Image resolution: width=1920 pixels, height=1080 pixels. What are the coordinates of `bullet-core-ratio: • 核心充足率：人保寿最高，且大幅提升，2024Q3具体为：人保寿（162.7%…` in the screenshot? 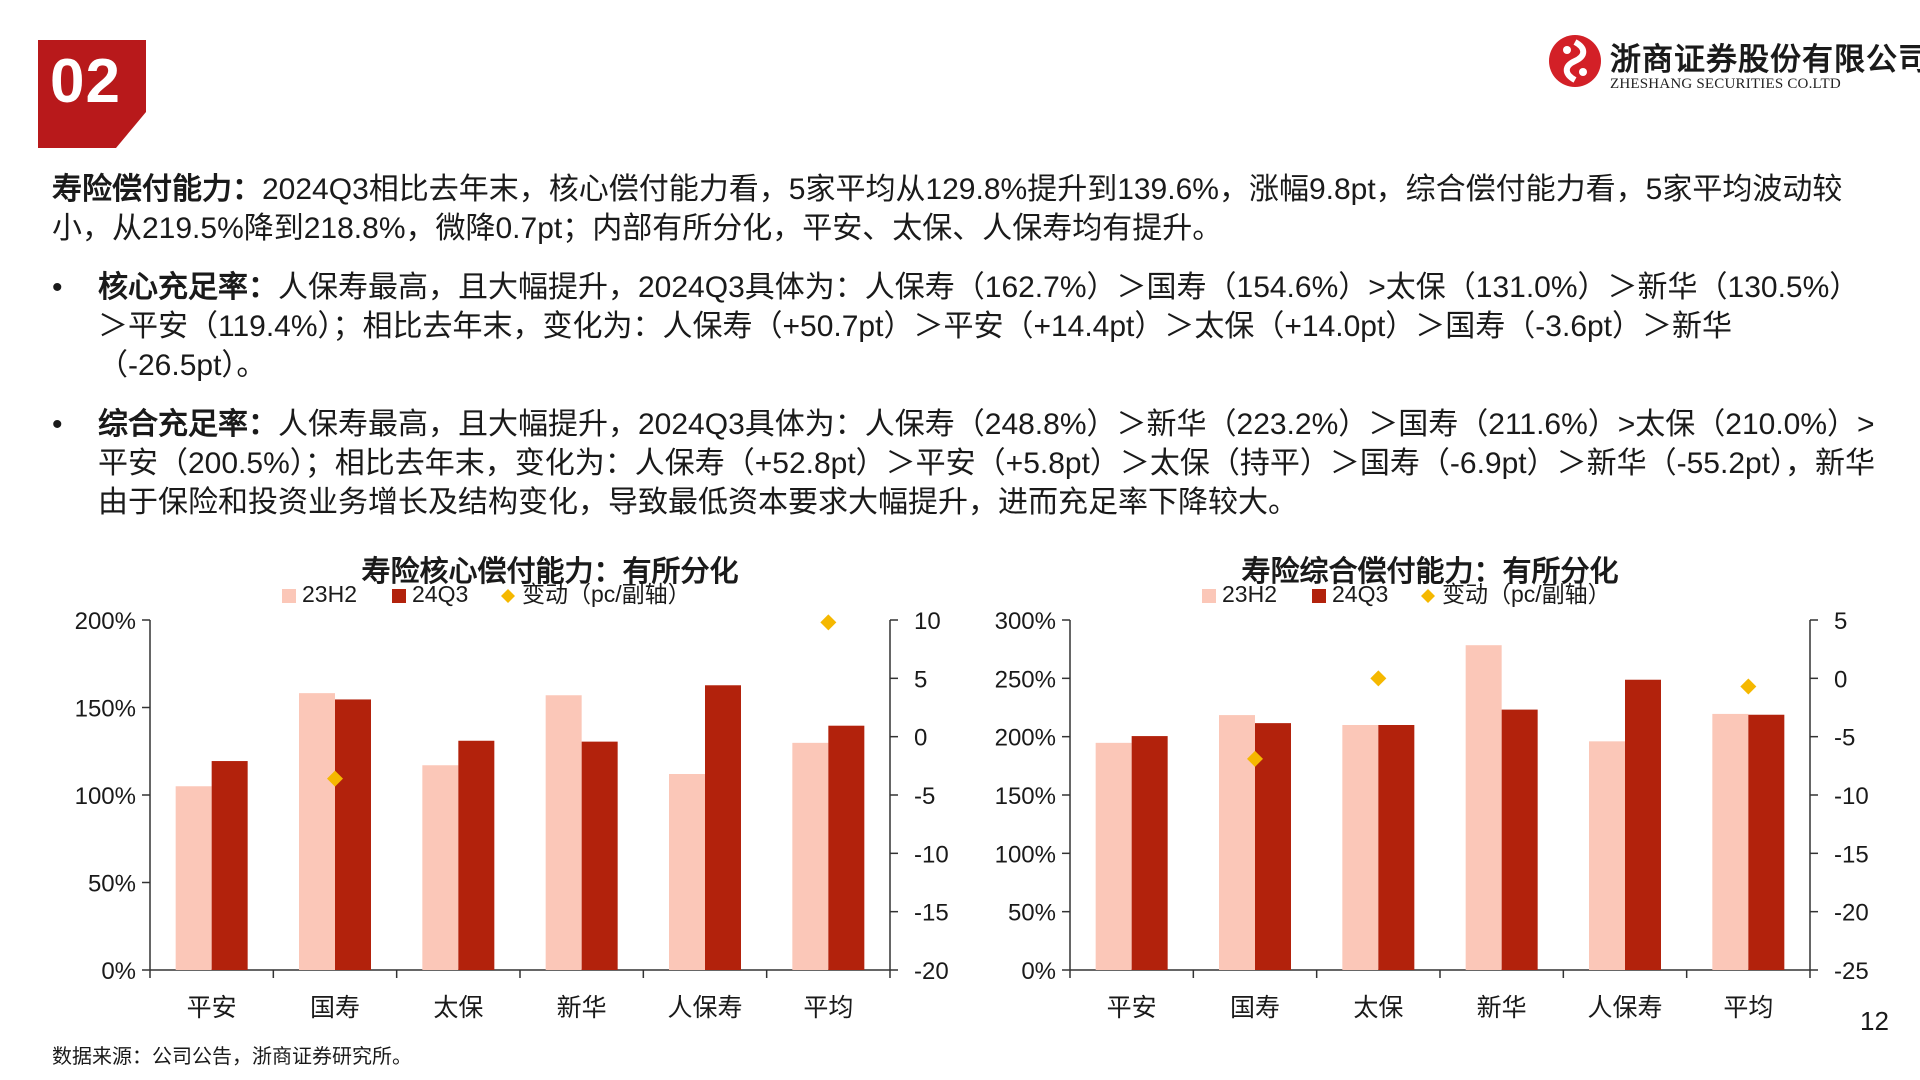 It's located at (966, 326).